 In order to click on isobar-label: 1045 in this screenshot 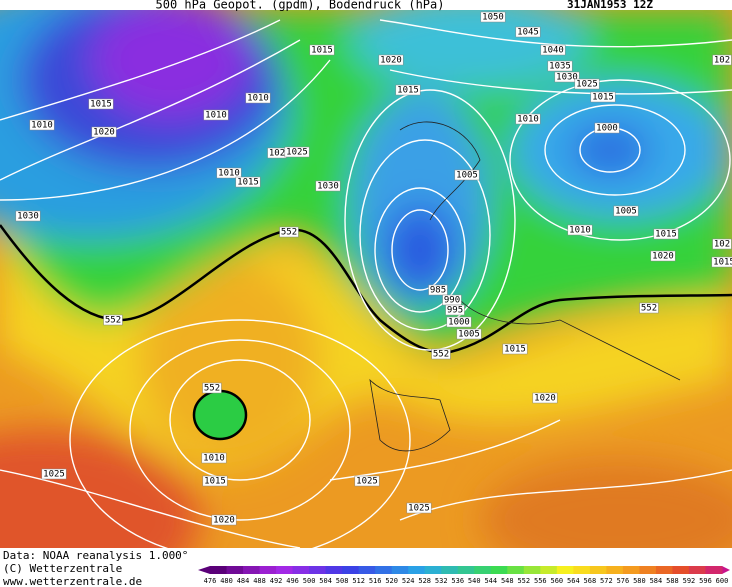, I will do `click(528, 33)`.